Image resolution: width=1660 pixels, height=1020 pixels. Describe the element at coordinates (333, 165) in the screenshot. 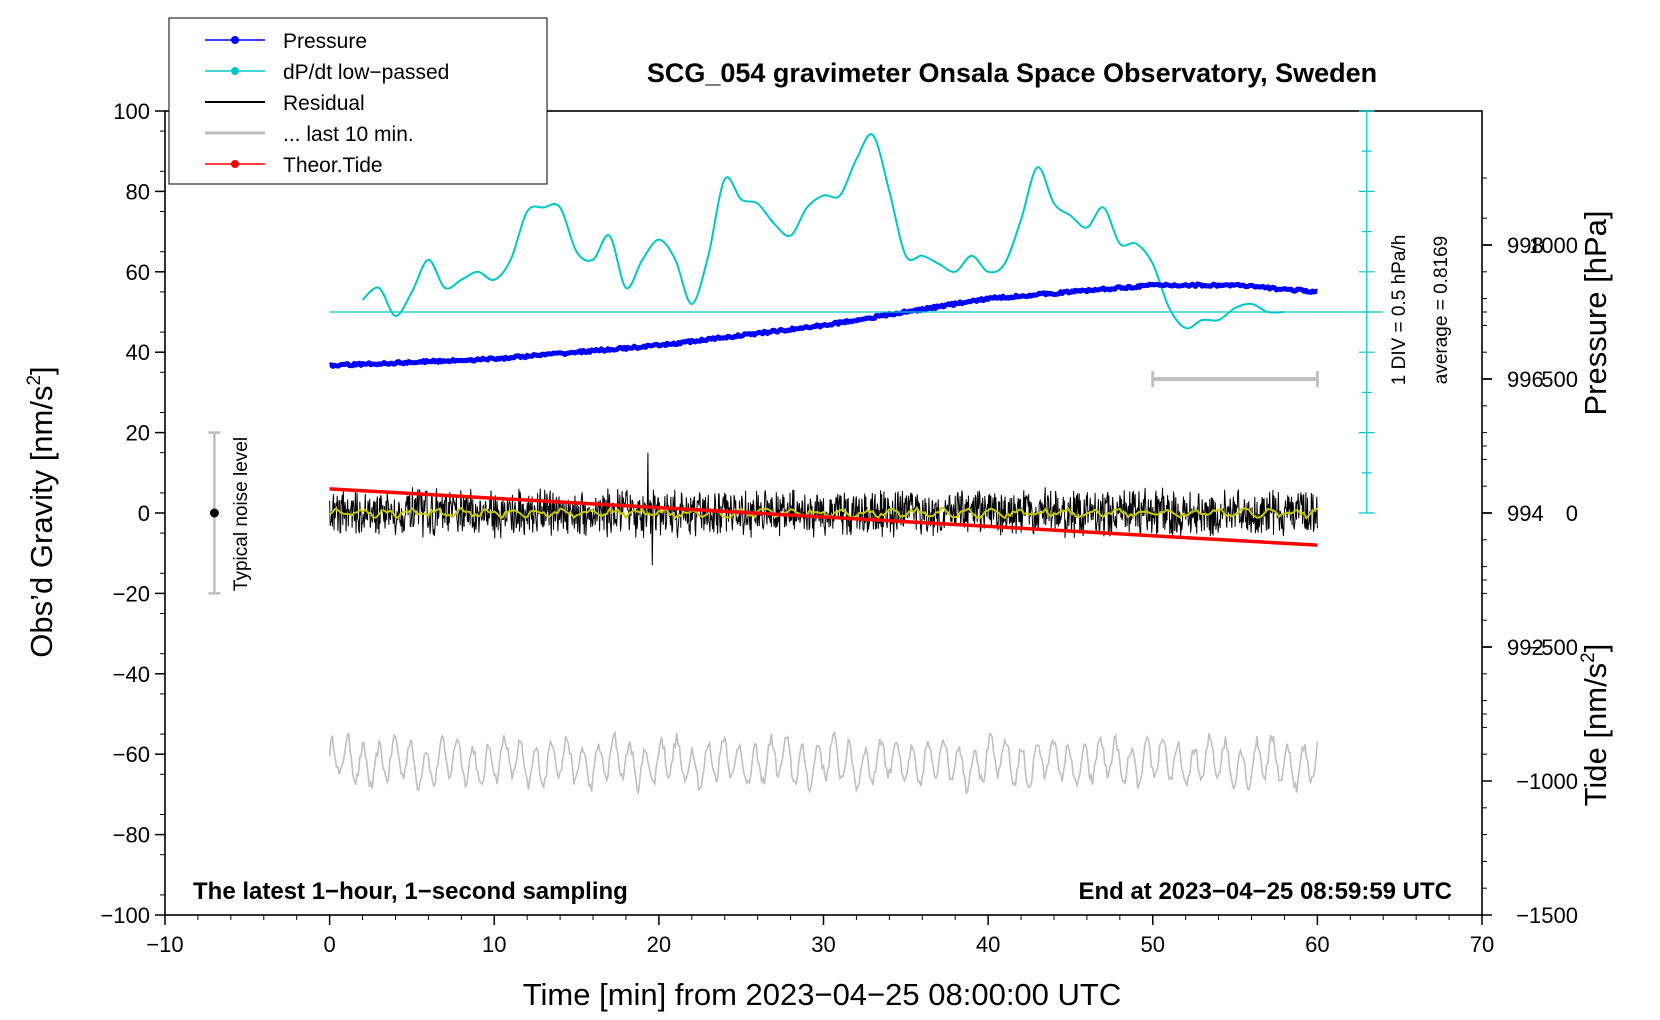

I see `legend-label-tide: Theor.Tide` at that location.